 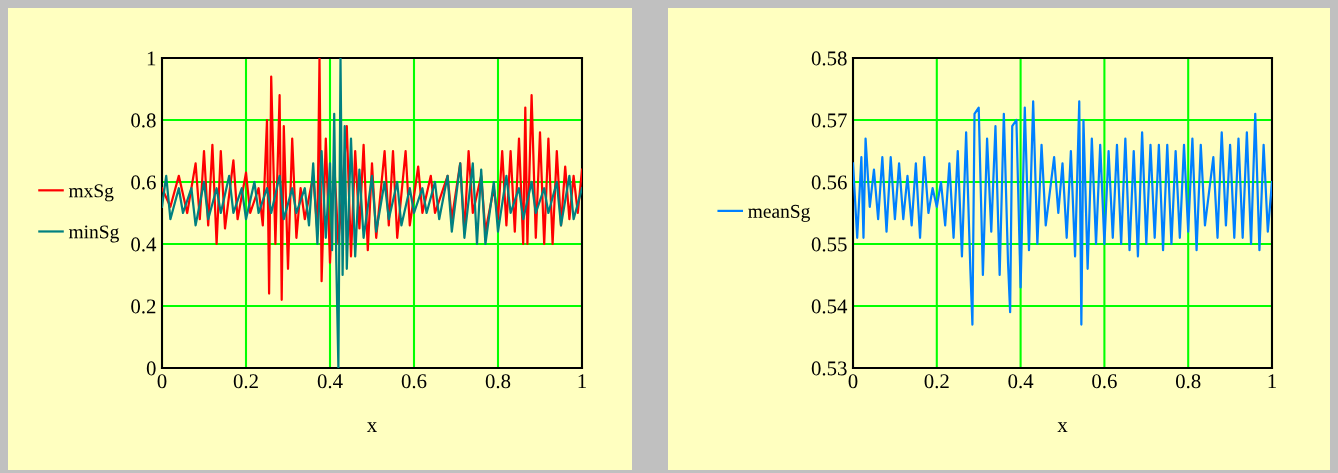 I want to click on y-tick-label: 1, so click(x=151, y=58).